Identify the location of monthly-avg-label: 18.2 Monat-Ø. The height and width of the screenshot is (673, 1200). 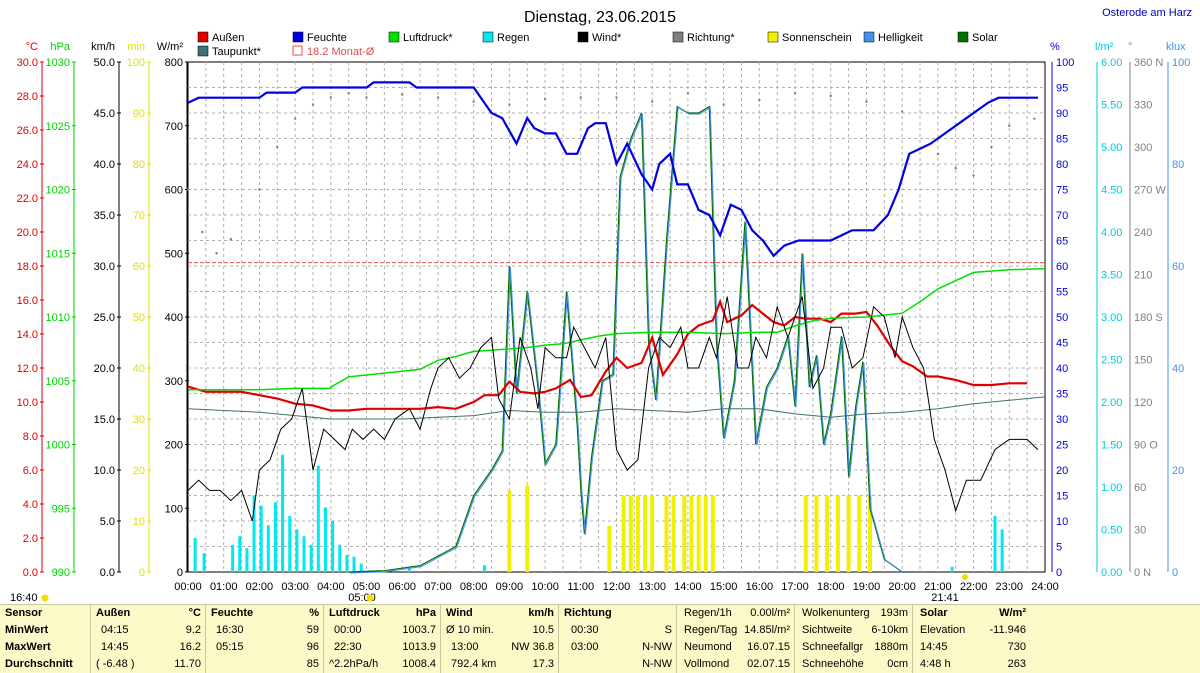
(341, 52).